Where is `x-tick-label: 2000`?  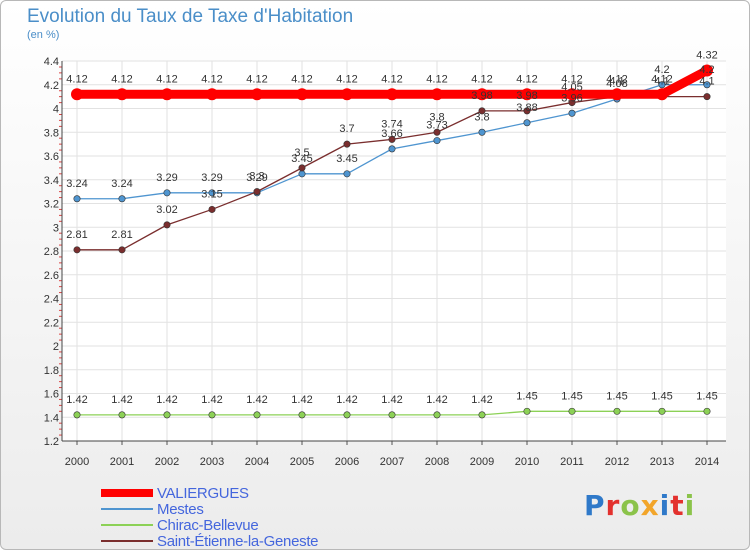
x-tick-label: 2000 is located at coordinates (77, 462).